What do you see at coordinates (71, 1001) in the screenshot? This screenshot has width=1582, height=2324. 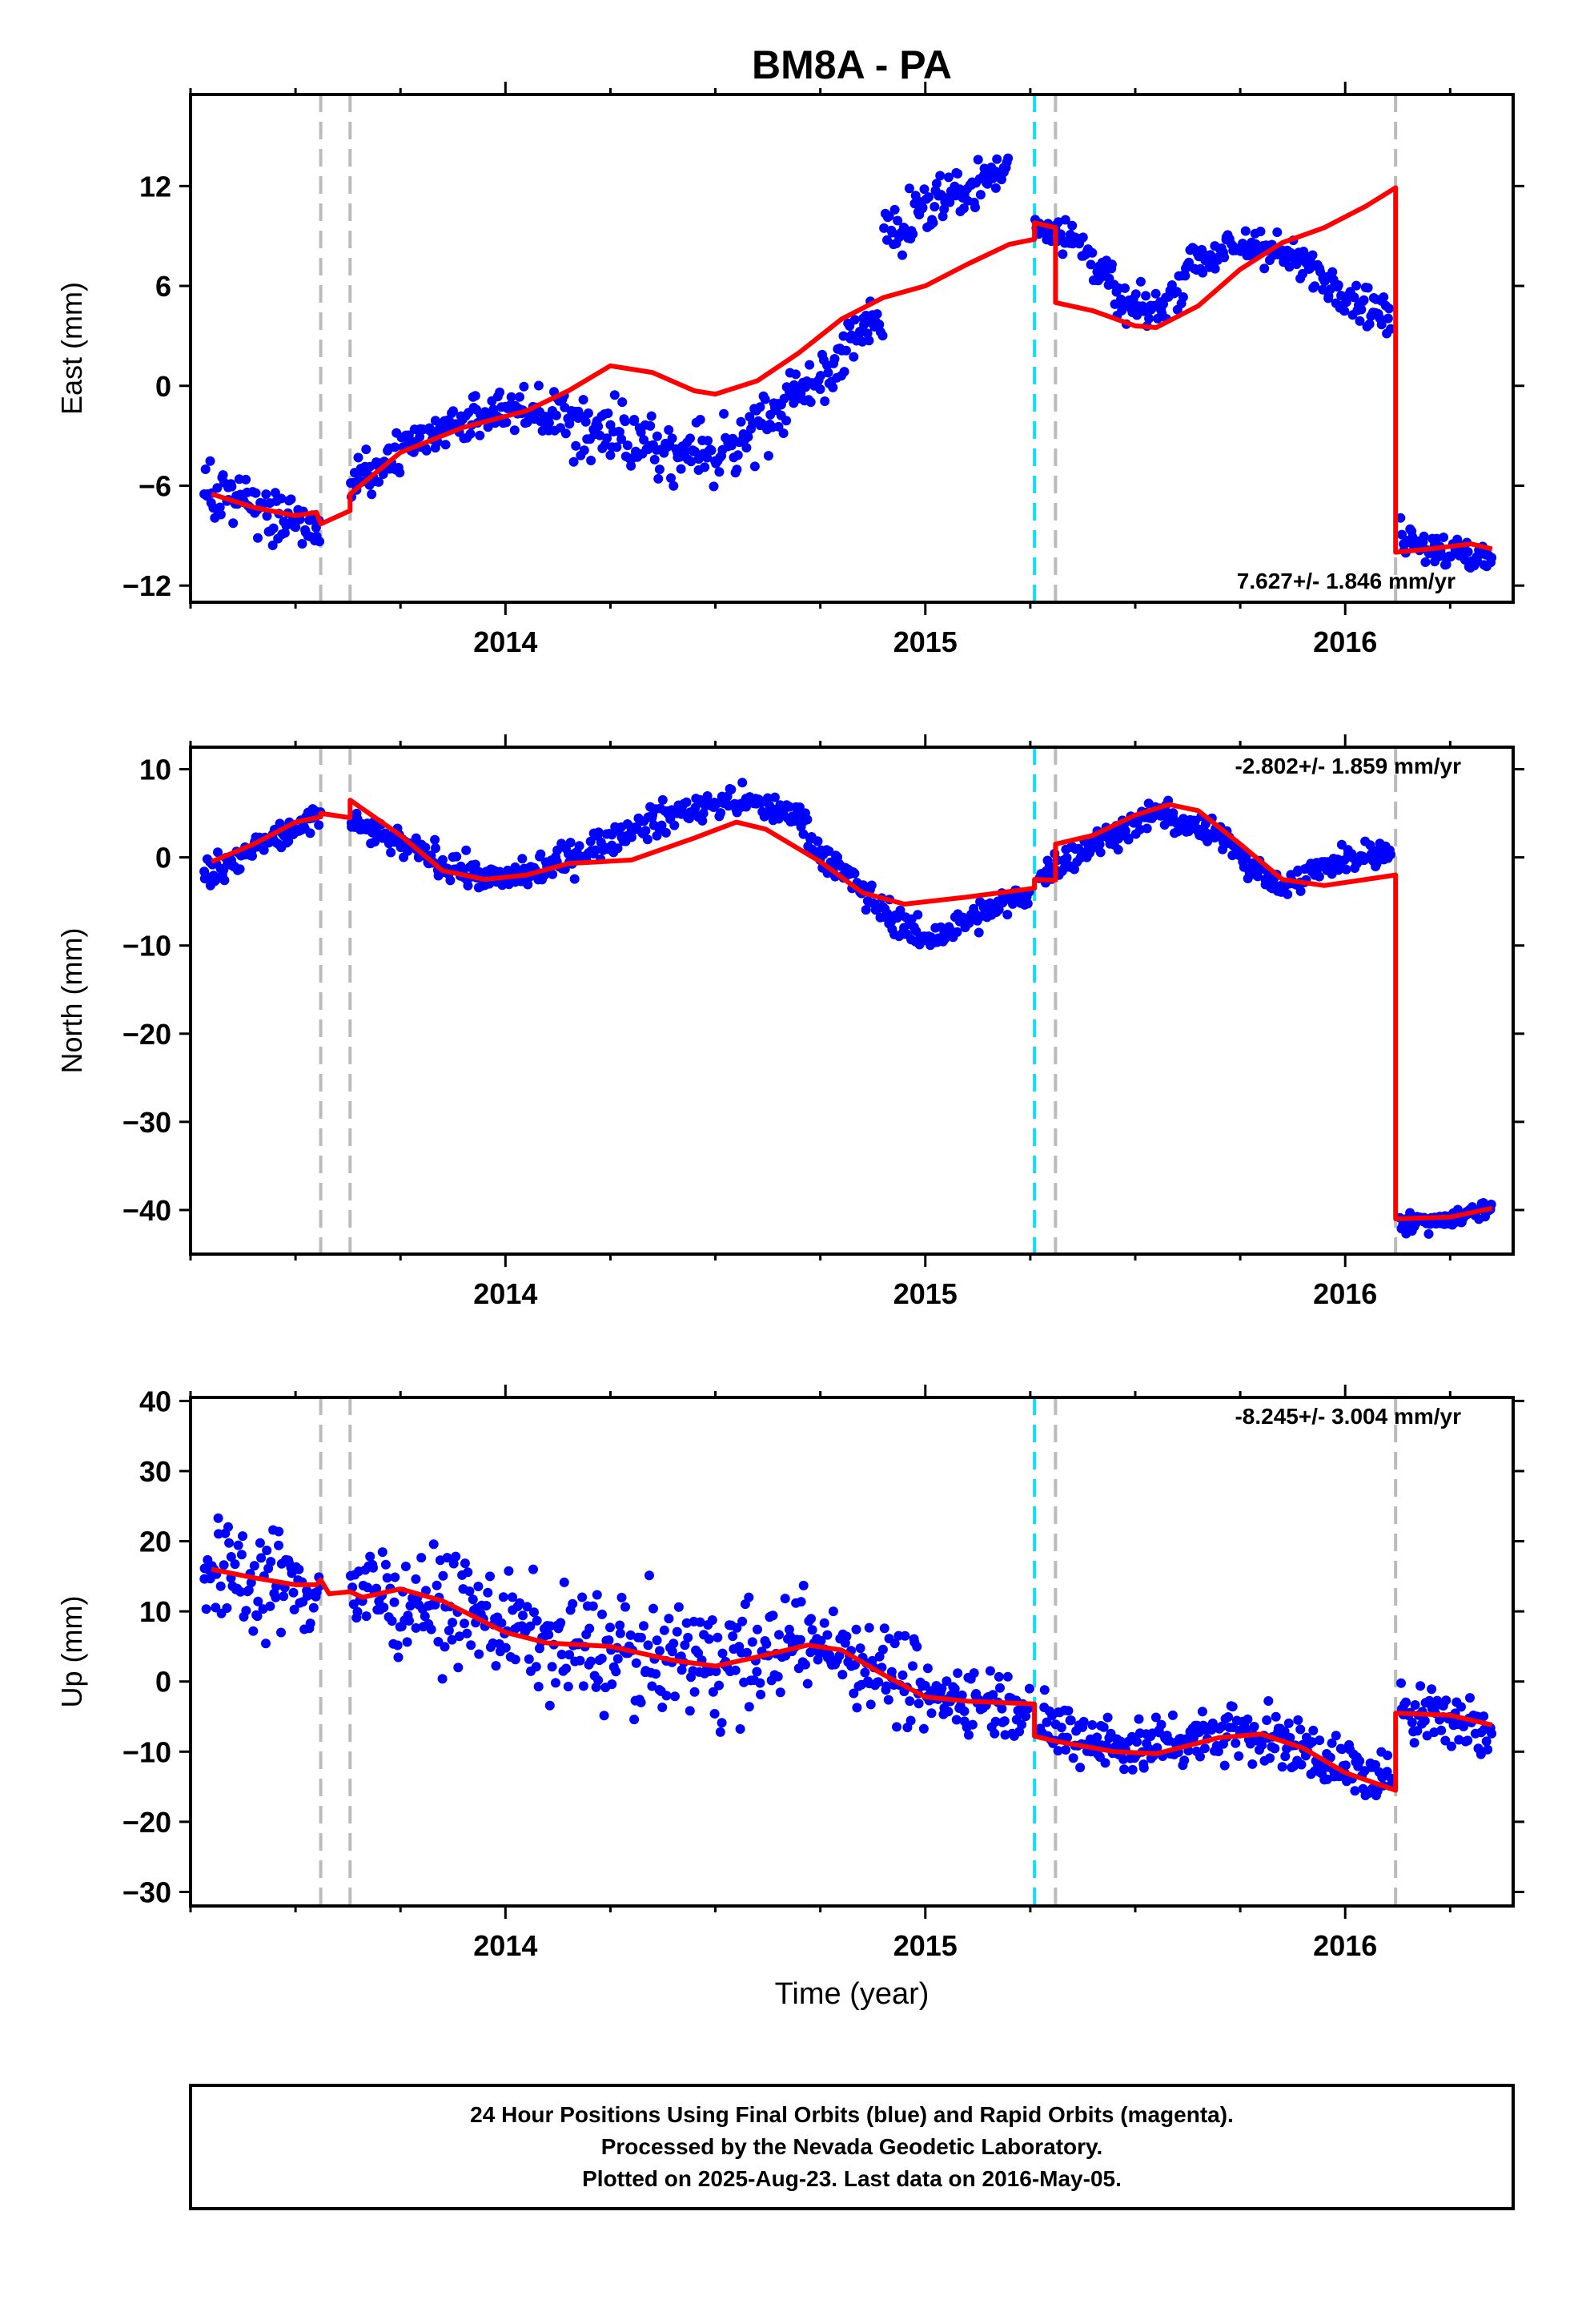 I see `y-axis-label-north: North (mm)` at bounding box center [71, 1001].